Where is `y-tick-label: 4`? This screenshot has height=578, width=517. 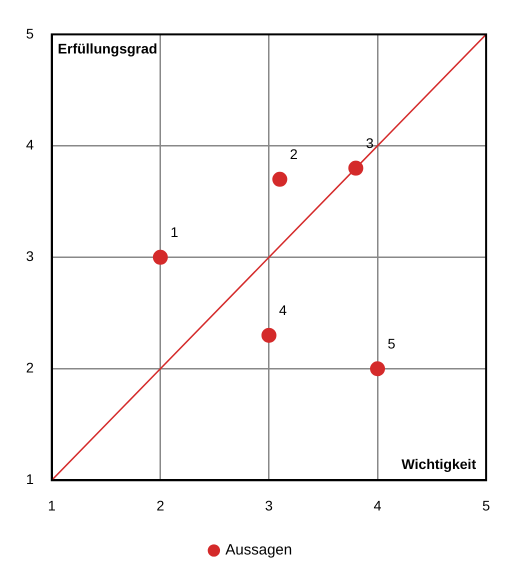 y-tick-label: 4 is located at coordinates (30, 144).